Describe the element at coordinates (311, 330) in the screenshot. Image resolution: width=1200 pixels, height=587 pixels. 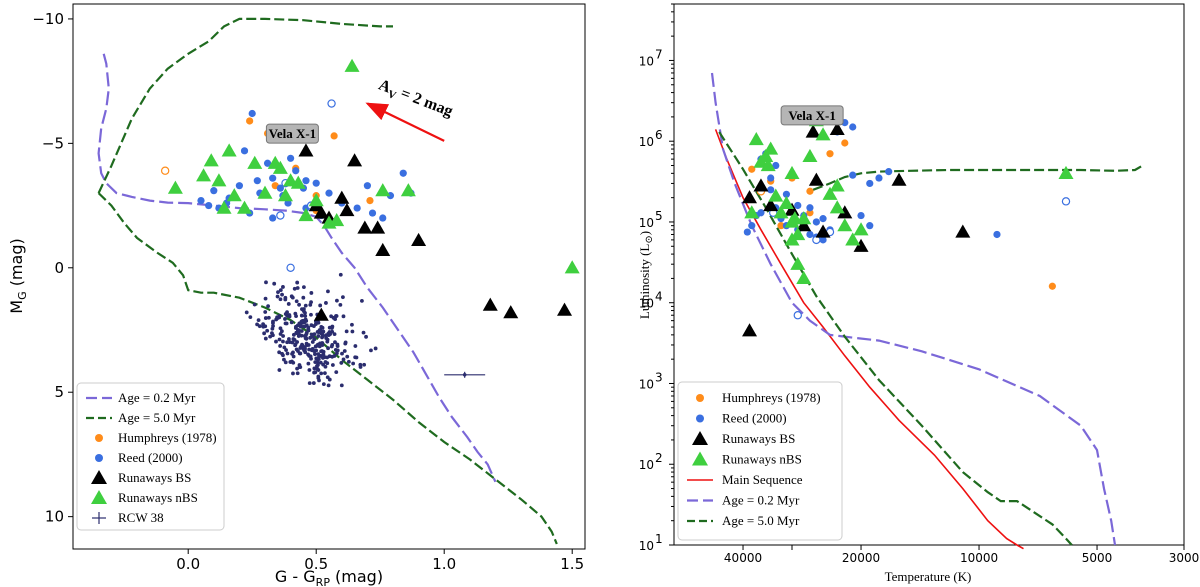
I see `rcw38-cloud` at that location.